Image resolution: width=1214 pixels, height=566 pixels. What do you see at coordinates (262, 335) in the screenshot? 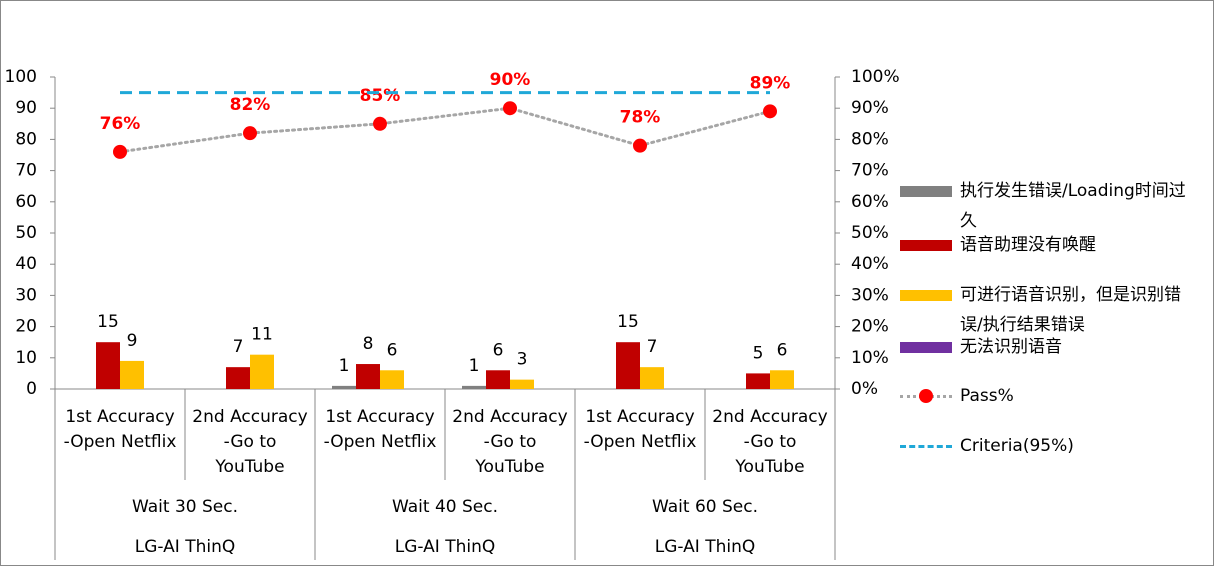
I see `data-label: 11` at bounding box center [262, 335].